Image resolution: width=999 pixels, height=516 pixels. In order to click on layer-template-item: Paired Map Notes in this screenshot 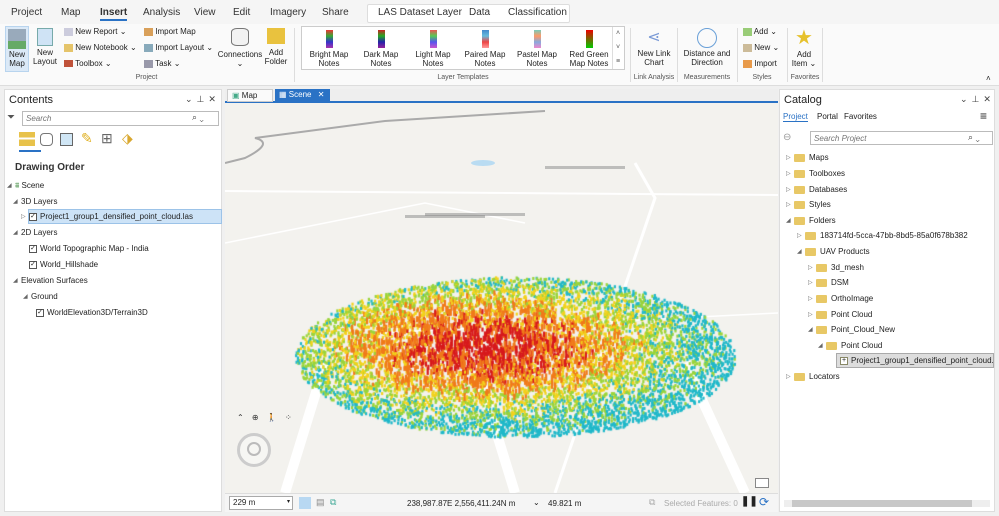, I will do `click(485, 48)`.